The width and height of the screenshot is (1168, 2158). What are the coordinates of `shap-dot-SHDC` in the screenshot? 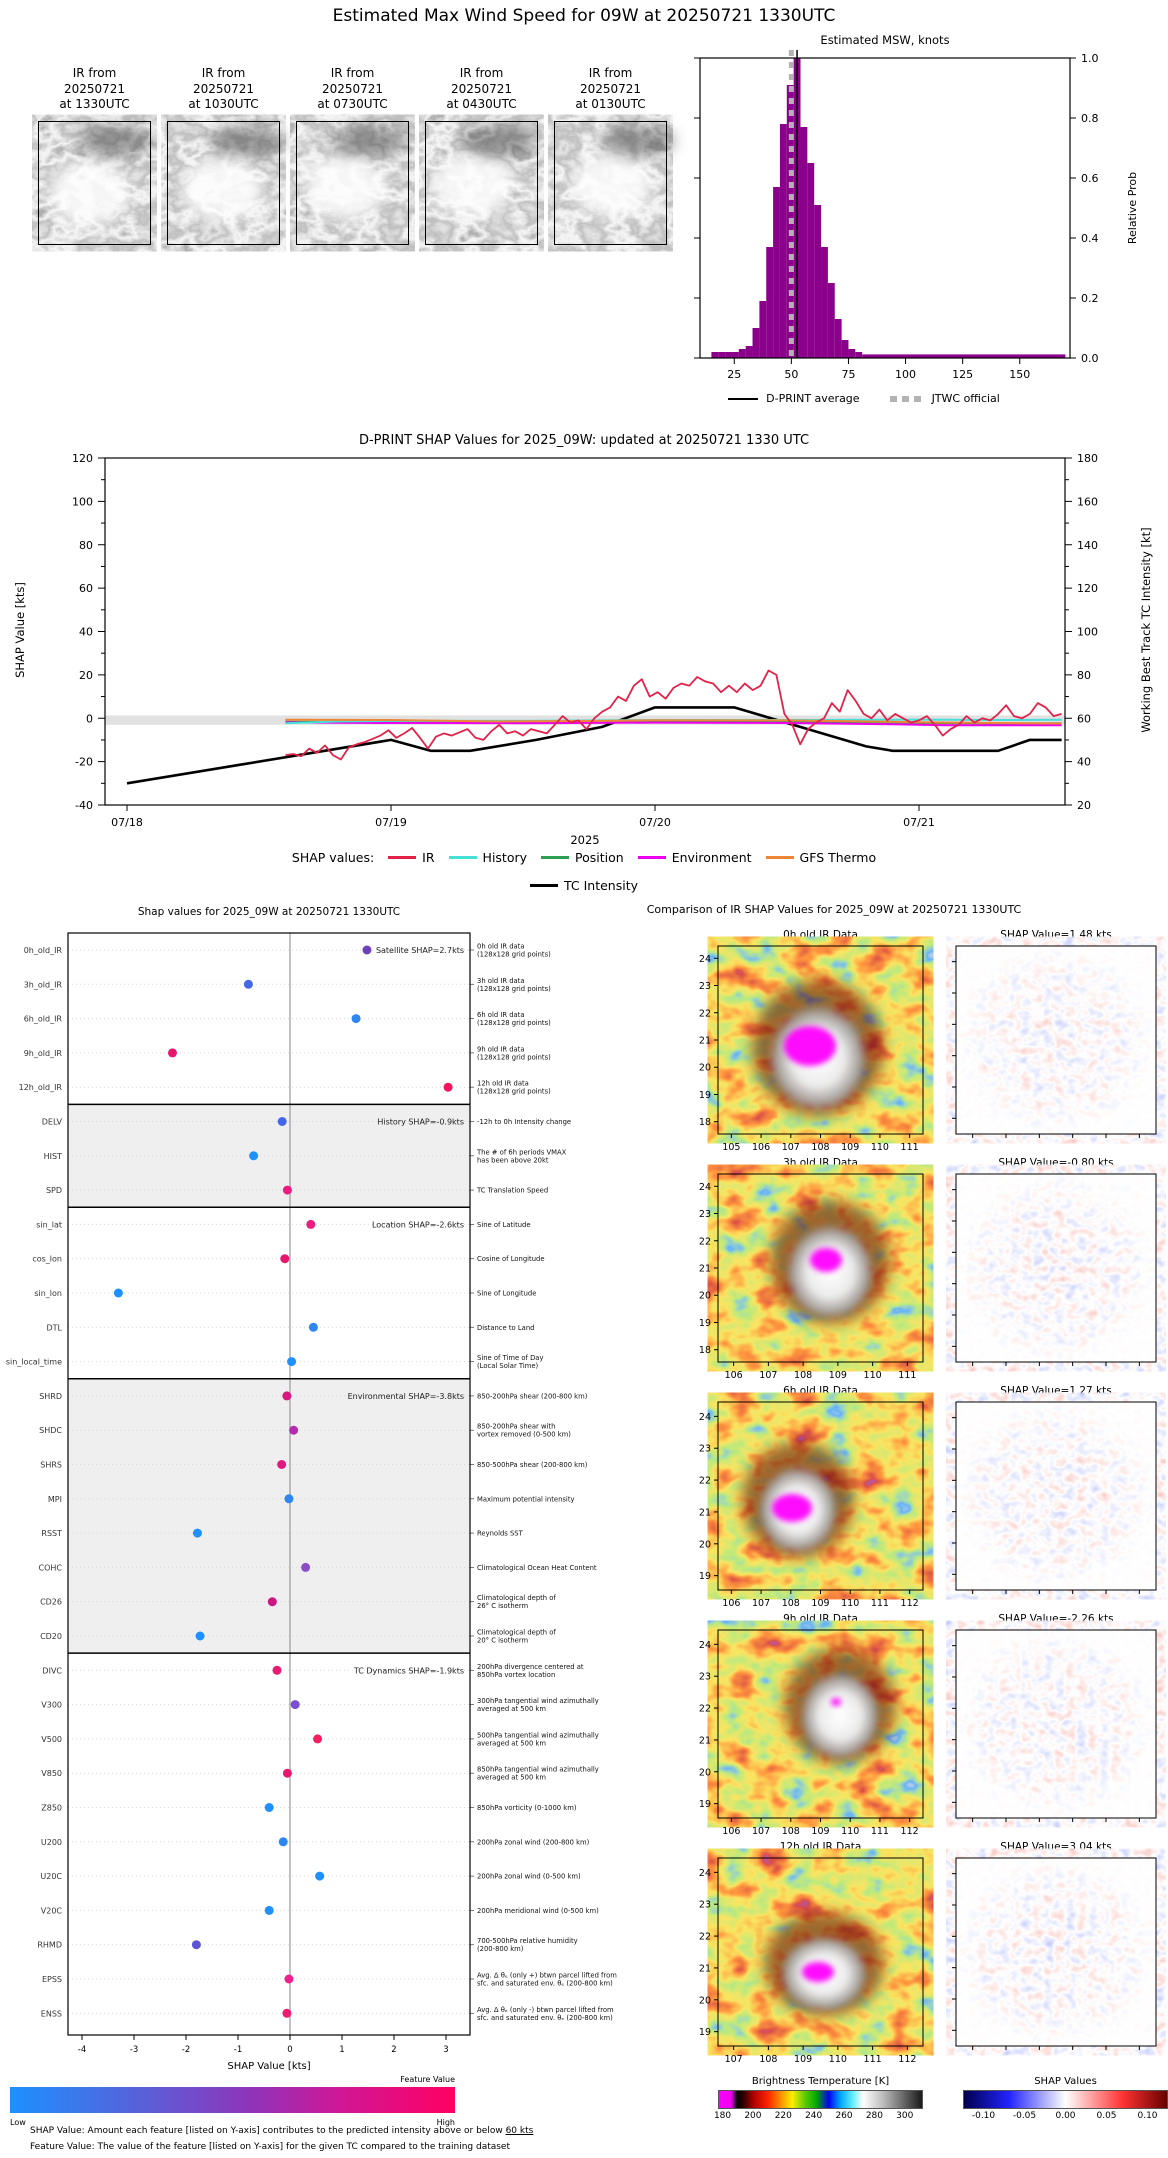 It's located at (294, 1430).